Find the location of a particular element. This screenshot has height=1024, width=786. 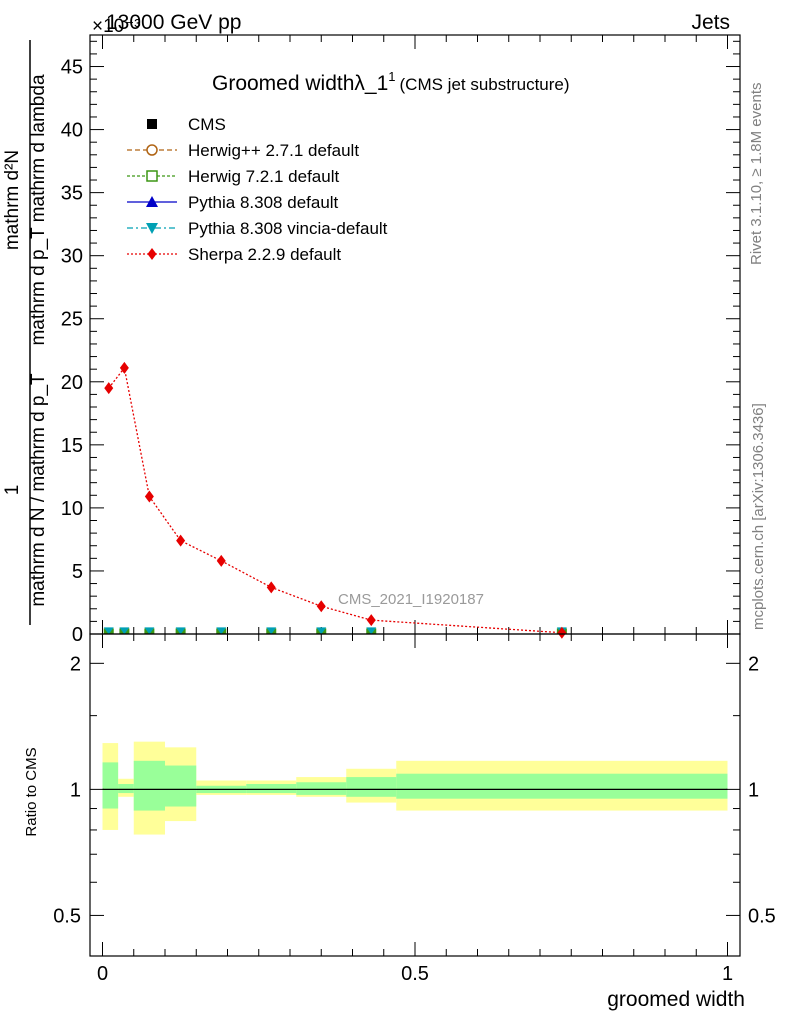

chart-subtitle: (CMS jet substructure) is located at coordinates (485, 84).